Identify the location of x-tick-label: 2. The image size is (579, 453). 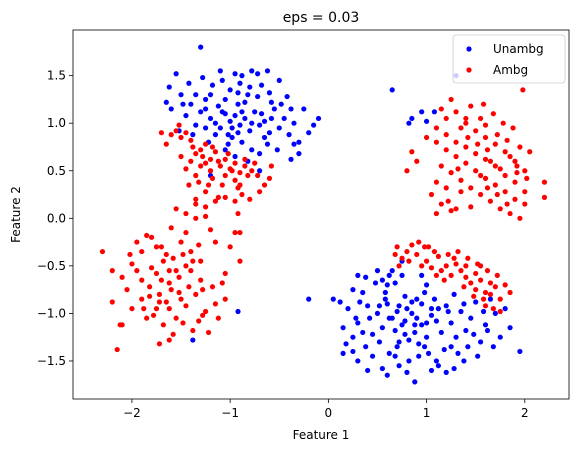
(525, 413).